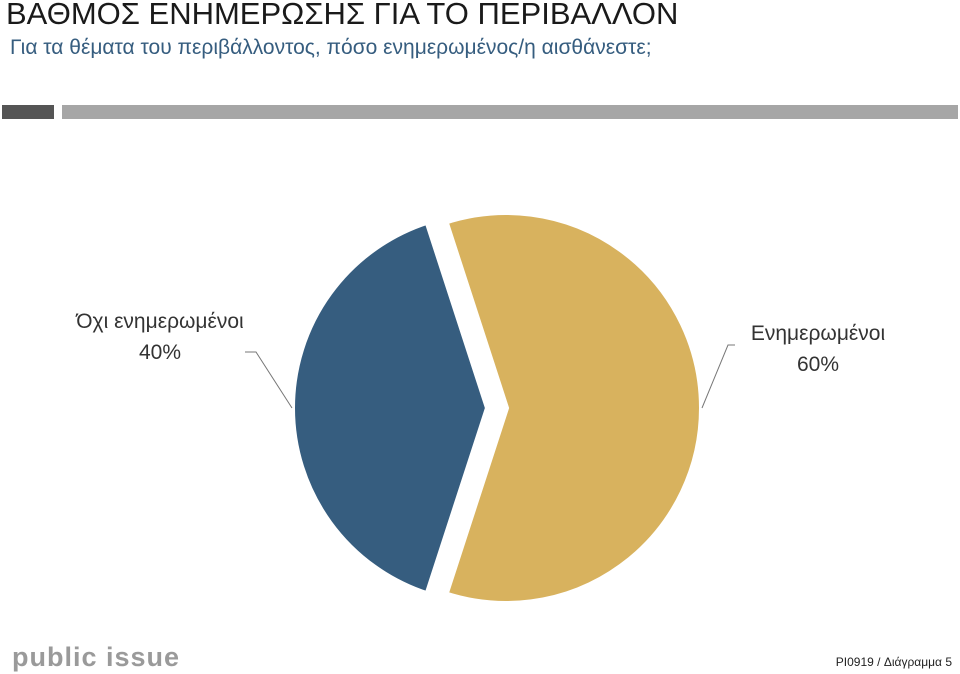 This screenshot has width=960, height=674. I want to click on source: PI0919 / Διάγραμμα 5, so click(893, 662).